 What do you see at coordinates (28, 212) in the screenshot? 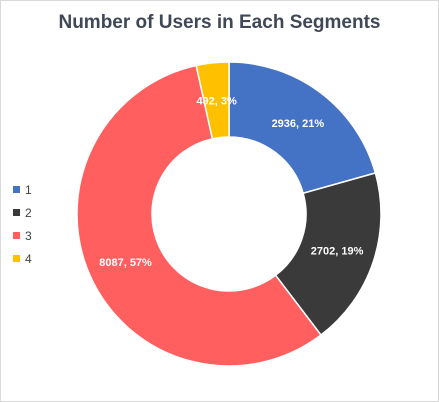
I see `legend-label: 2` at bounding box center [28, 212].